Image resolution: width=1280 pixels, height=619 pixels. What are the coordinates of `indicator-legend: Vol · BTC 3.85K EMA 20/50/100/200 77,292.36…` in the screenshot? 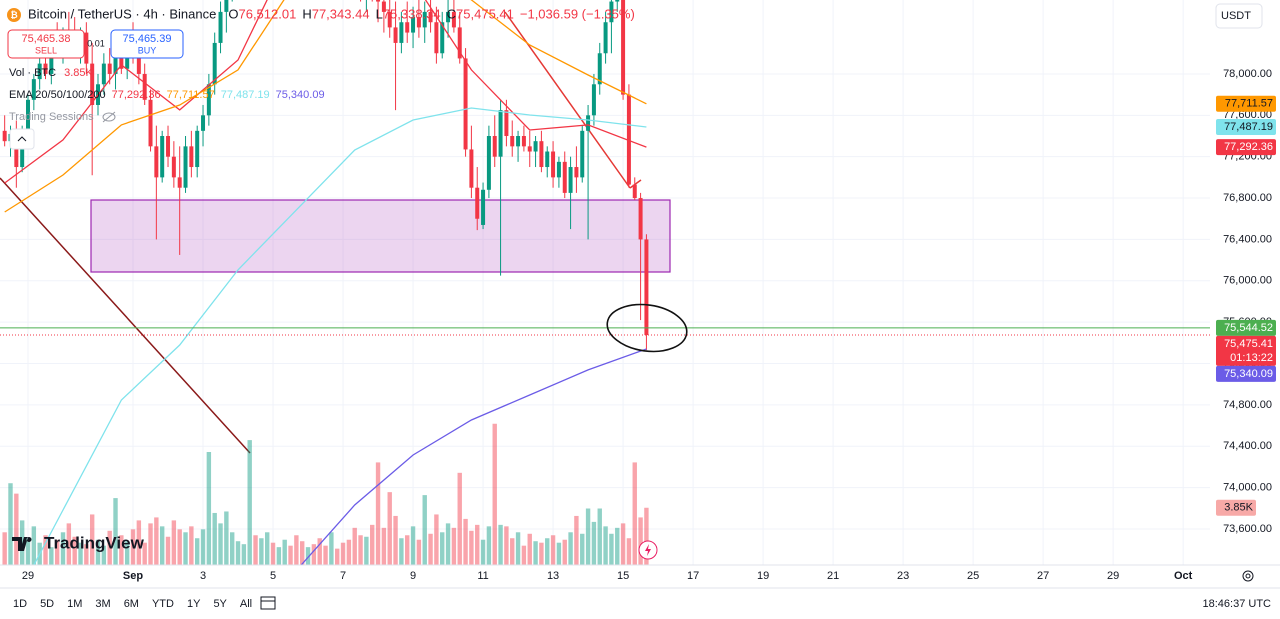 It's located at (167, 84).